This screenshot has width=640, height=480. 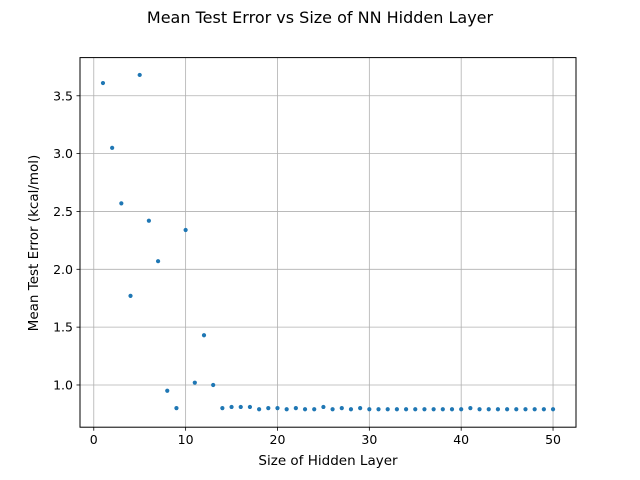 What do you see at coordinates (63, 384) in the screenshot?
I see `y-tick-label: 1.0` at bounding box center [63, 384].